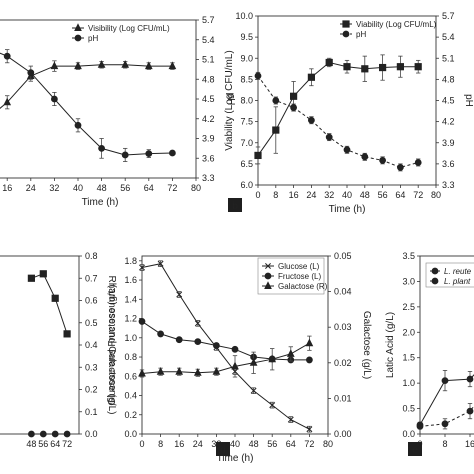 The height and width of the screenshot is (474, 474). I want to click on panel-letter-d: d, so click(223, 449).